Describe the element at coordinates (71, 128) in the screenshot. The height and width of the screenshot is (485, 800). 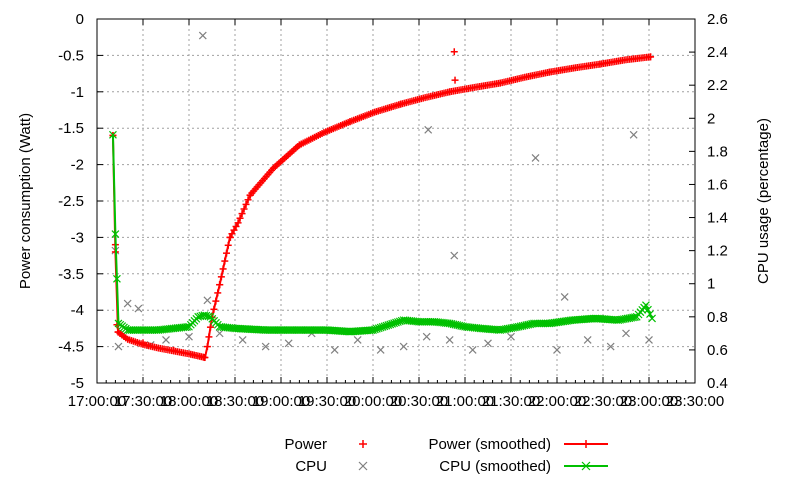
I see `y-tick-label: -1.5` at that location.